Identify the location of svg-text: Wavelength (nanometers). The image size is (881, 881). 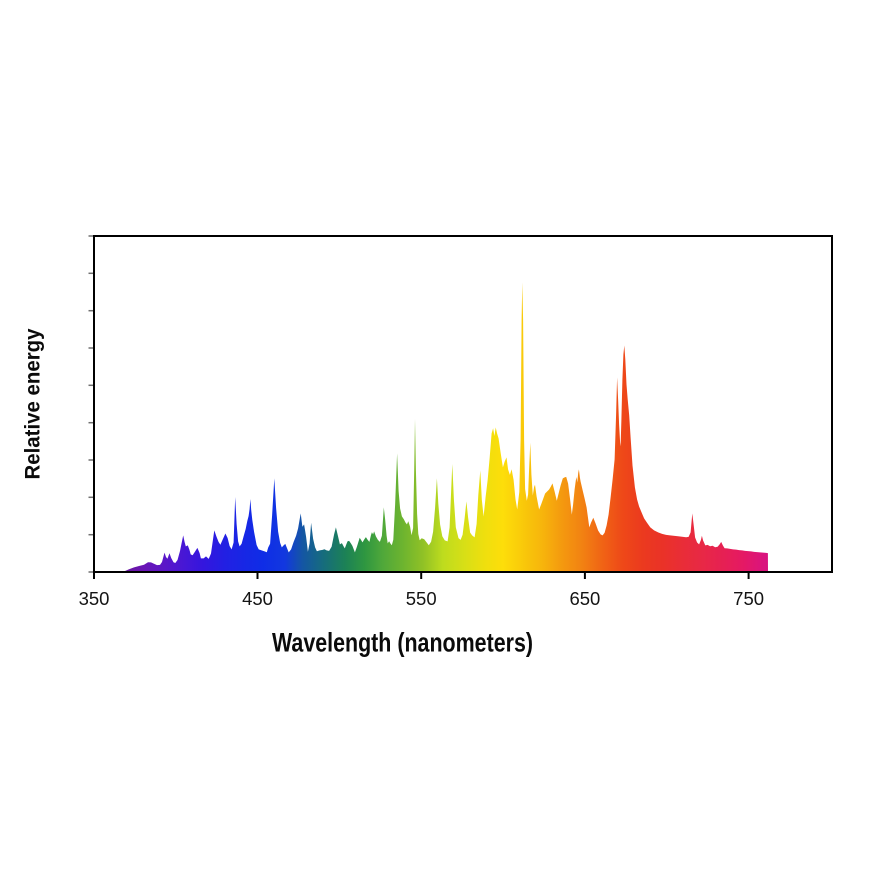
(402, 643).